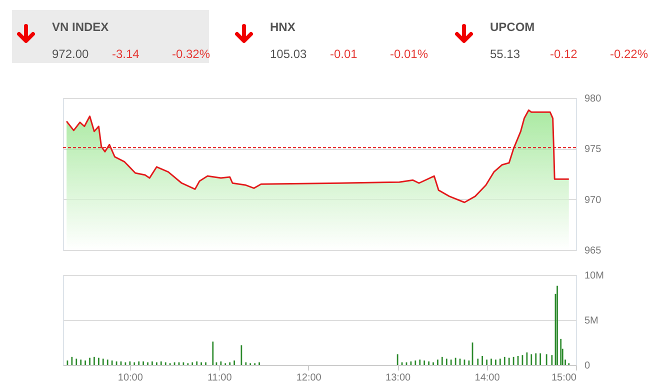 The width and height of the screenshot is (660, 383). What do you see at coordinates (593, 99) in the screenshot?
I see `y-tick-label: 980` at bounding box center [593, 99].